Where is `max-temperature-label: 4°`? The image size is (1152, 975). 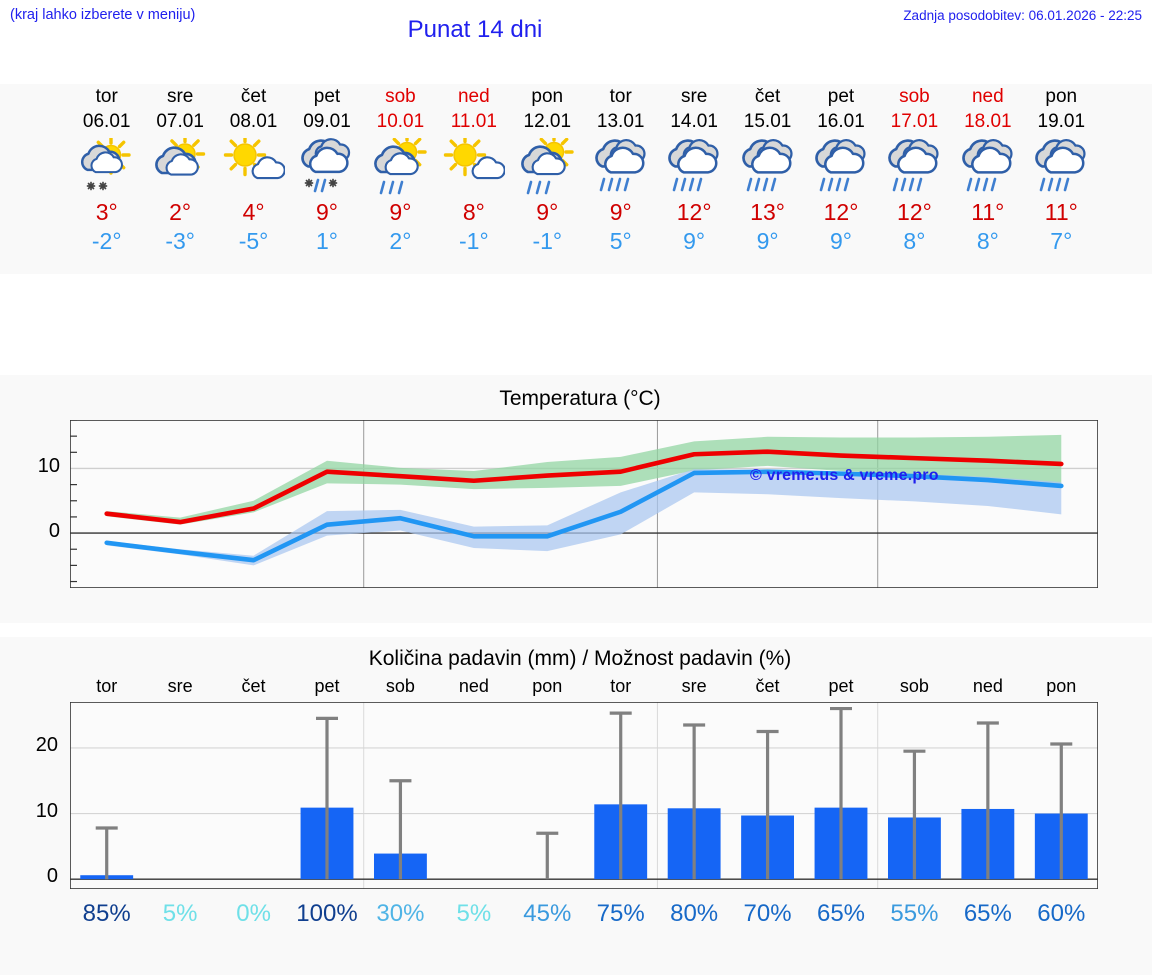 max-temperature-label: 4° is located at coordinates (253, 212).